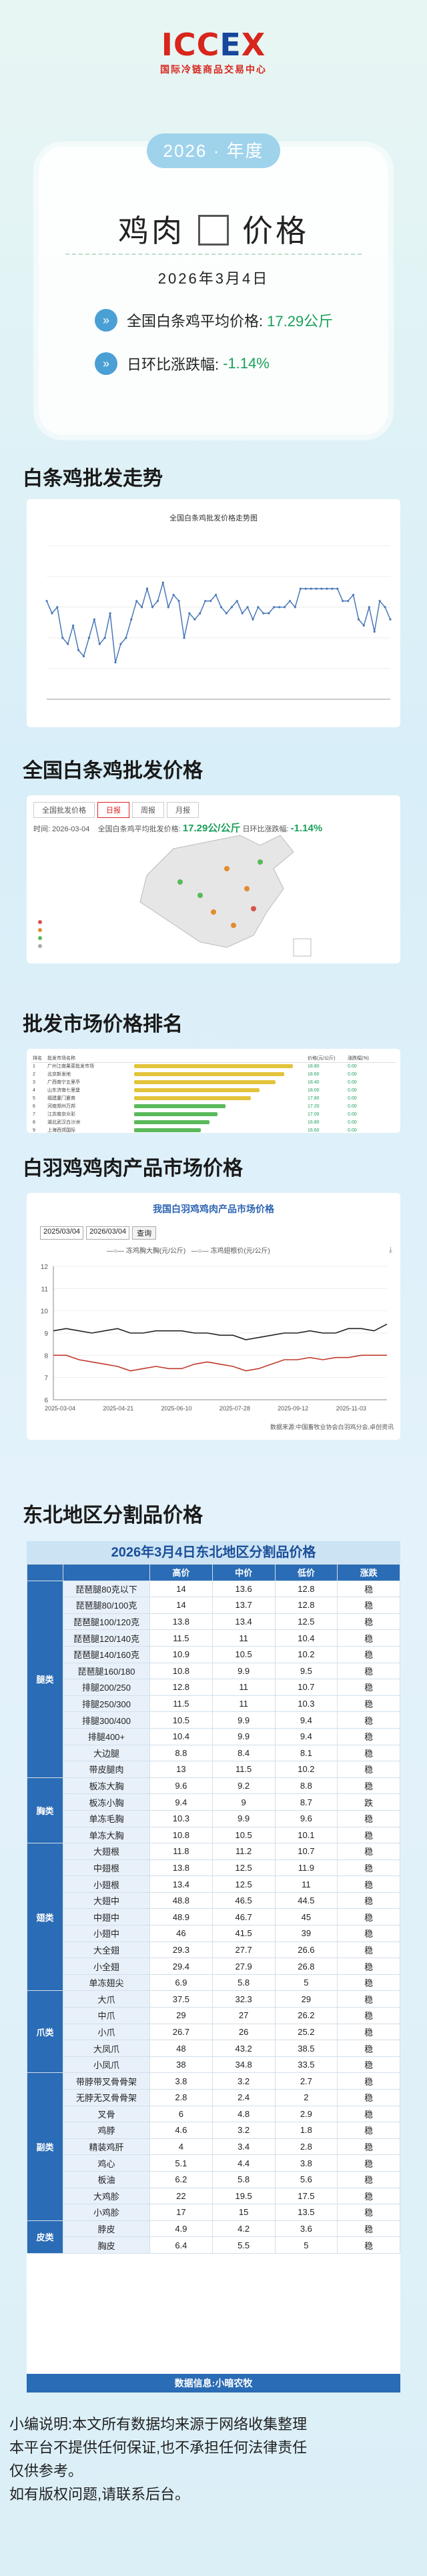 The image size is (427, 2576). Describe the element at coordinates (213, 518) in the screenshot. I see `chart-title: 全国白条鸡批发价格走势图` at that location.